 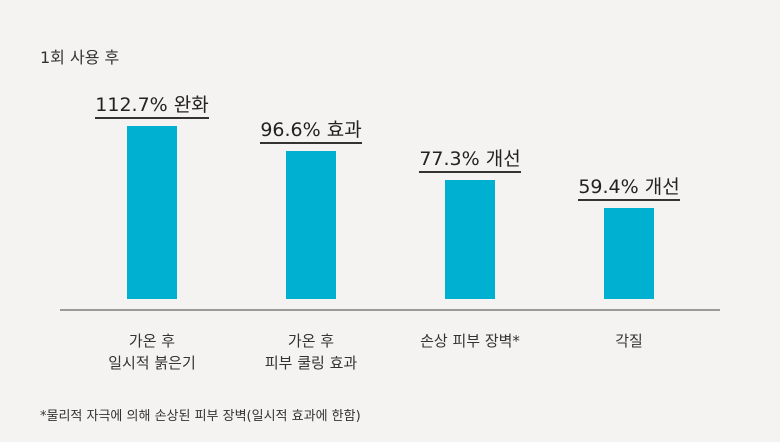 What do you see at coordinates (152, 352) in the screenshot?
I see `category-label: 가온 후 일시적 붉은기` at bounding box center [152, 352].